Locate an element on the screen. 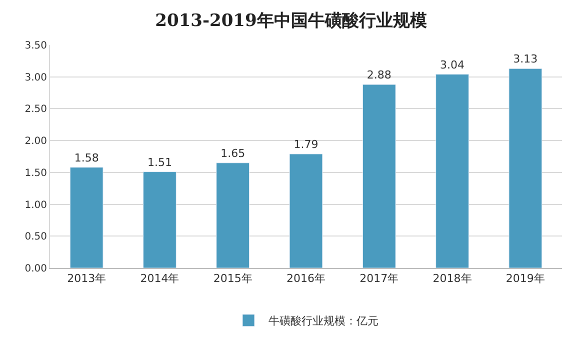 Image resolution: width=582 pixels, height=347 pixels. text: 1.00 is located at coordinates (35, 205).